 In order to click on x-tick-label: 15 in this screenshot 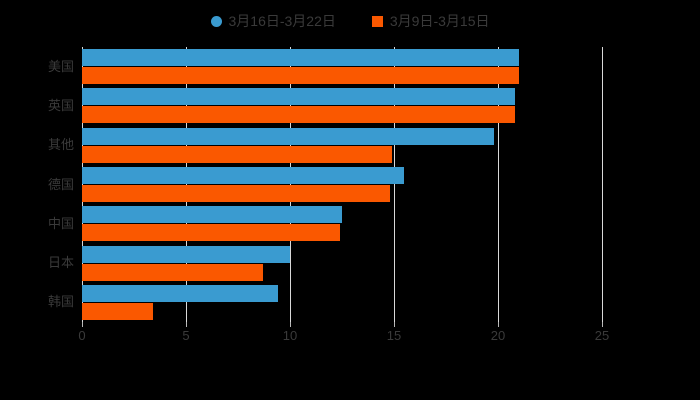, I will do `click(394, 335)`.